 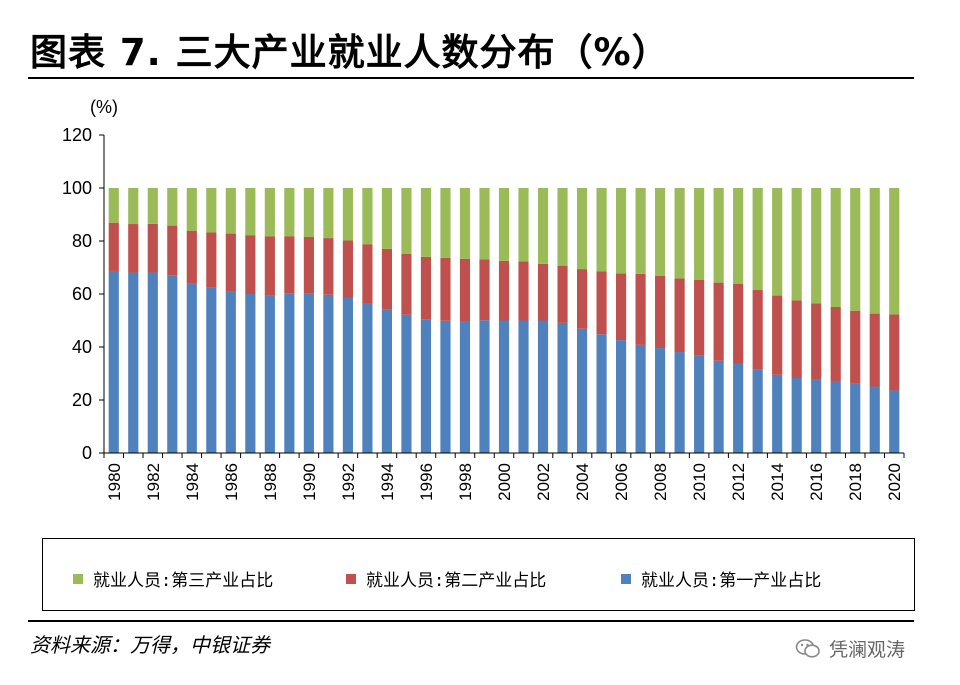 I want to click on y-tick-label: 80, so click(x=82, y=241).